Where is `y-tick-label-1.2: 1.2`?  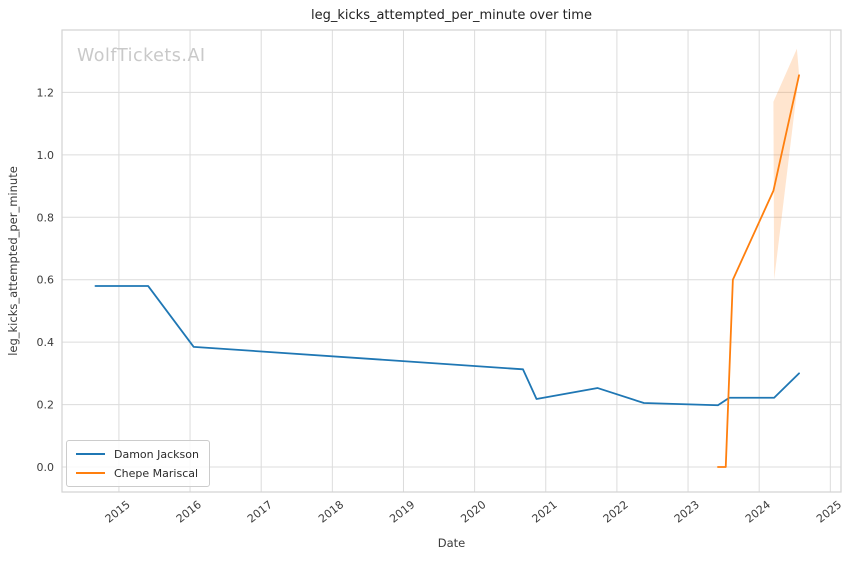
y-tick-label-1.2: 1.2 is located at coordinates (46, 92).